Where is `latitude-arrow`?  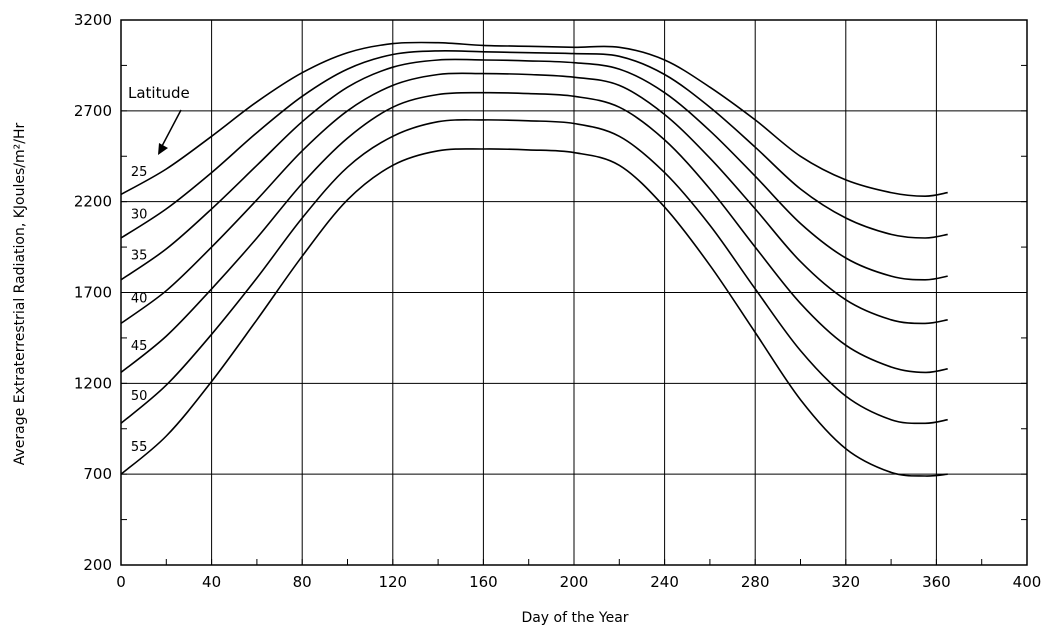
latitude-arrow is located at coordinates (171, 129).